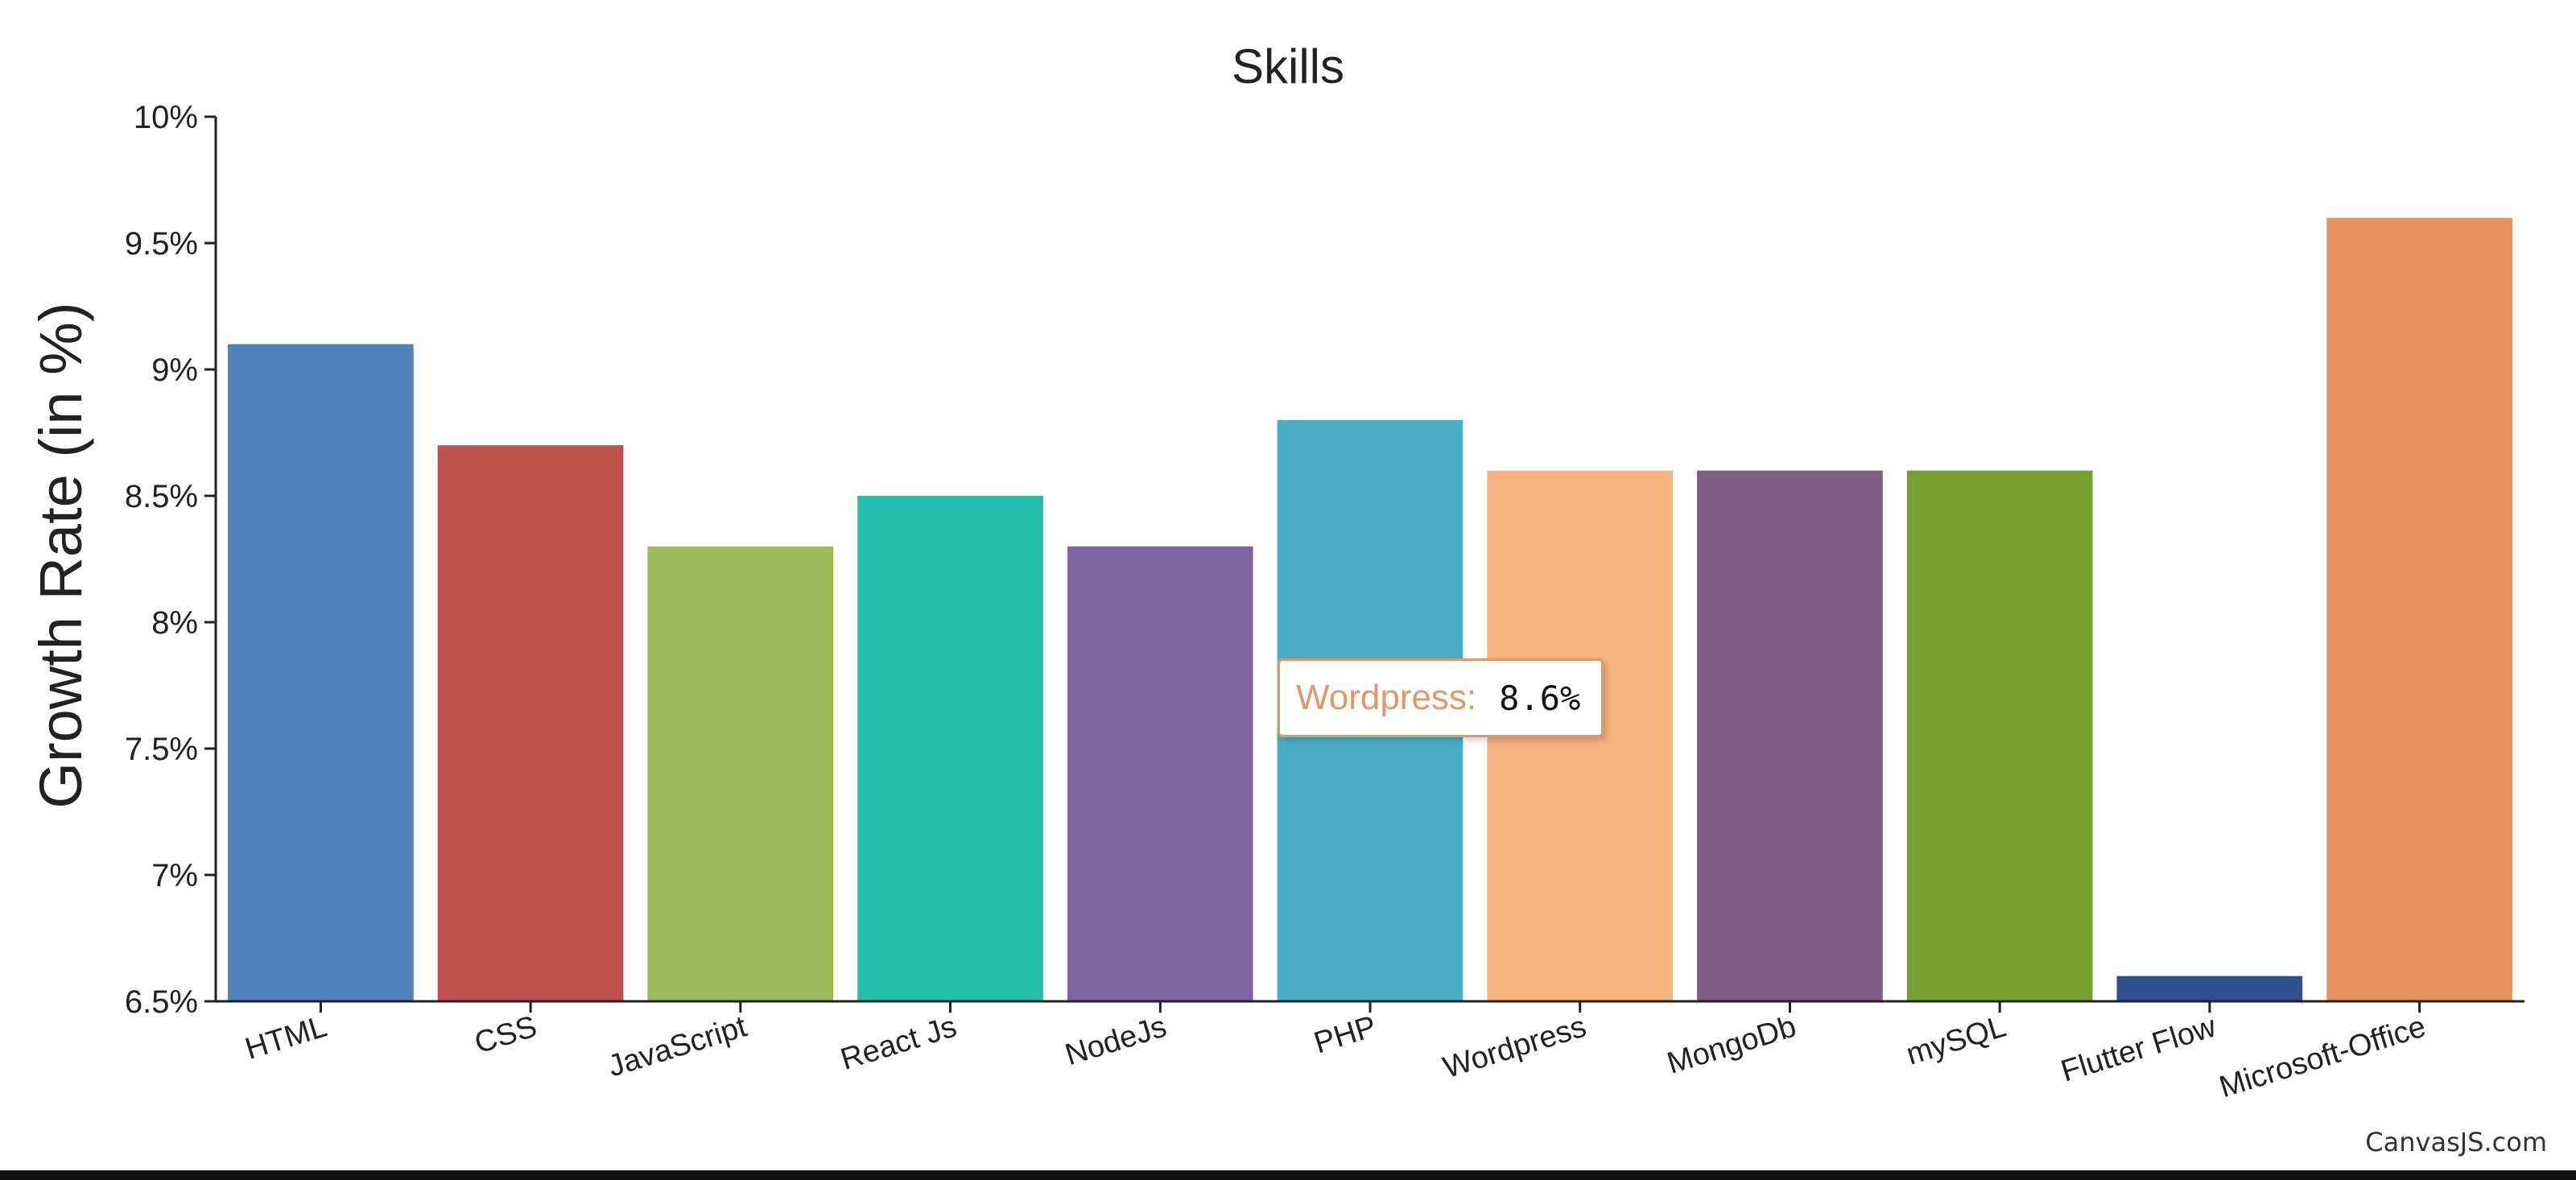  Describe the element at coordinates (2322, 1056) in the screenshot. I see `x-tick-label: Microsoft-Office` at that location.